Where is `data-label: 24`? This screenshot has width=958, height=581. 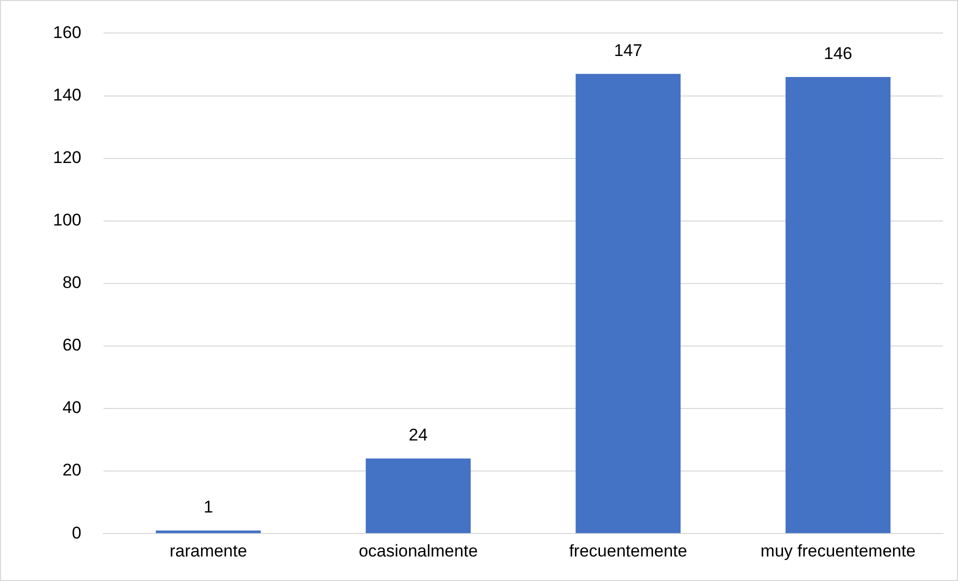 data-label: 24 is located at coordinates (418, 435).